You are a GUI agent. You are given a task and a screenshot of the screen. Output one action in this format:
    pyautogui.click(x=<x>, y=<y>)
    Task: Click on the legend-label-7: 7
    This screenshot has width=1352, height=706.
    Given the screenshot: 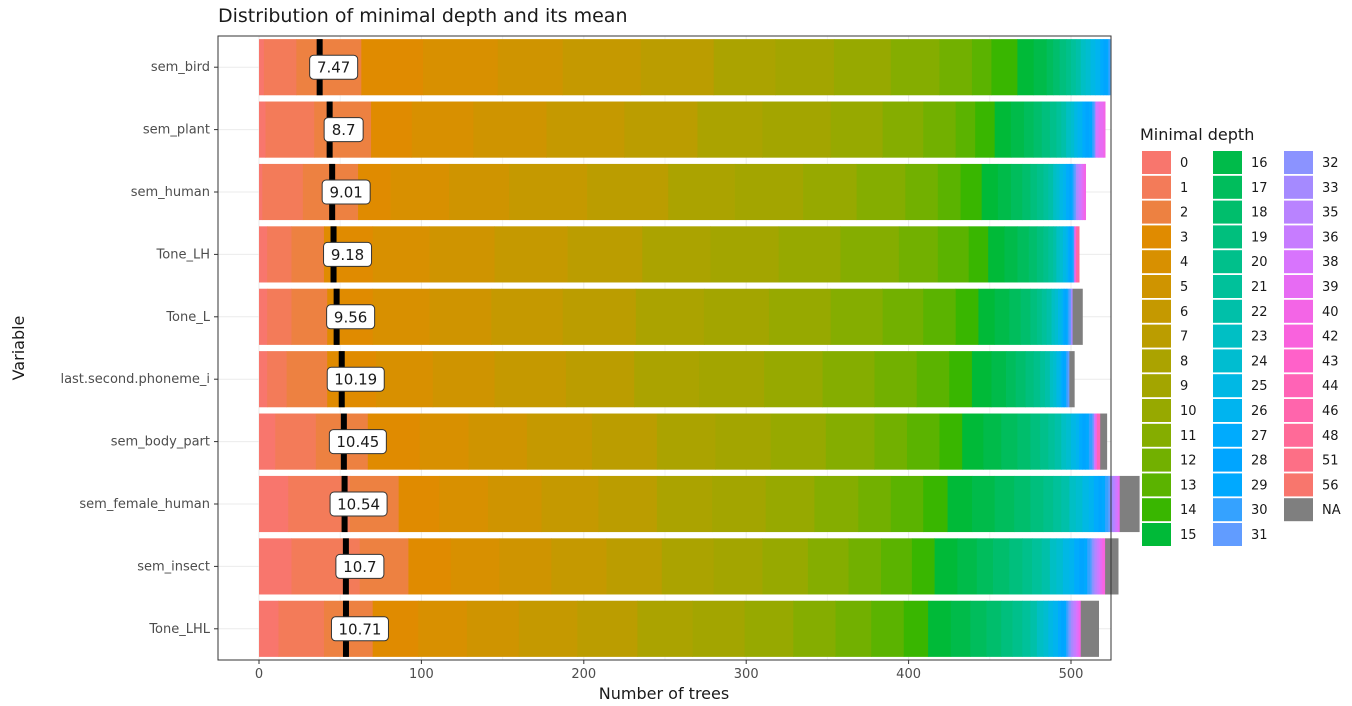 What is the action you would take?
    pyautogui.click(x=1184, y=337)
    